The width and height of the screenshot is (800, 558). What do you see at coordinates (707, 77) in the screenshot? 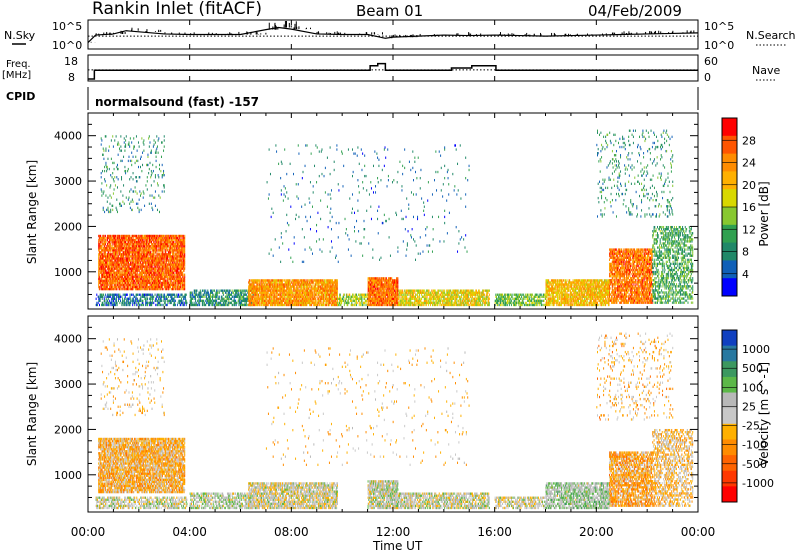
I see `freq-right-tick-bottom: 0` at bounding box center [707, 77].